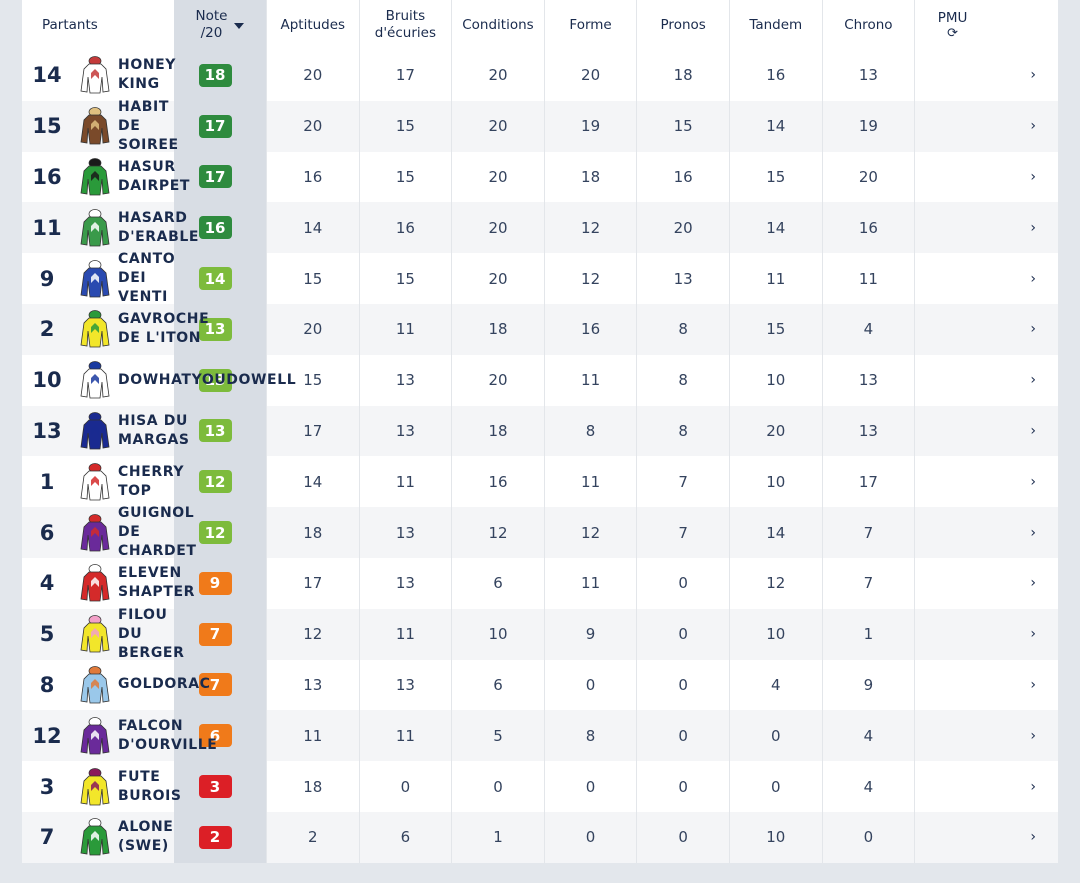 This screenshot has height=883, width=1080. Describe the element at coordinates (151, 634) in the screenshot. I see `horse-name: FILOU DU BERGER` at that location.